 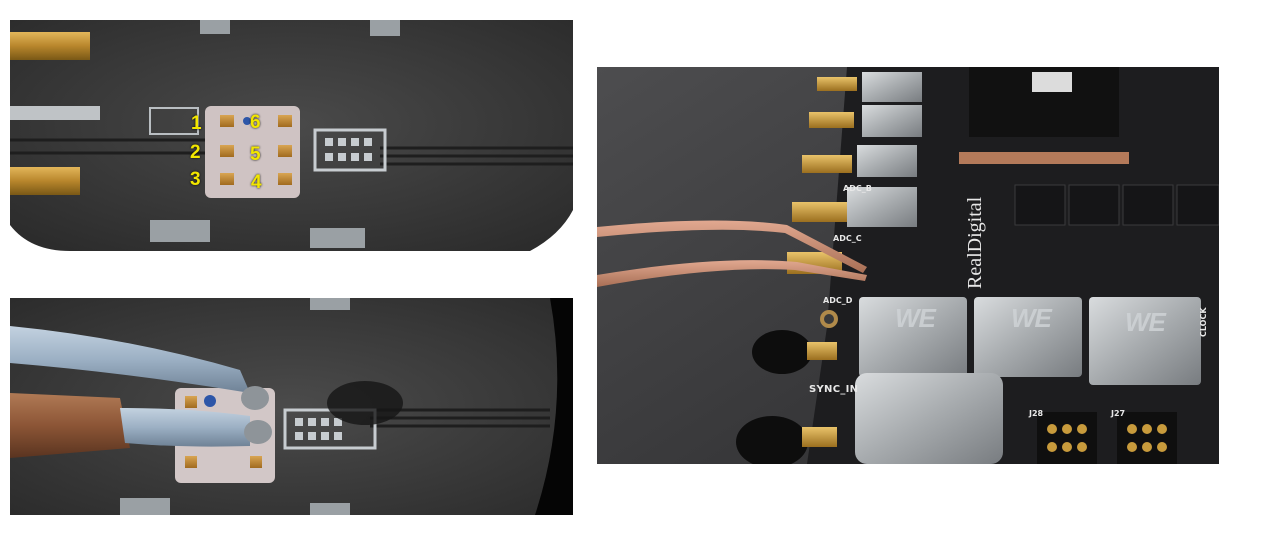 I want to click on pin-label-3: 3, so click(x=195, y=179).